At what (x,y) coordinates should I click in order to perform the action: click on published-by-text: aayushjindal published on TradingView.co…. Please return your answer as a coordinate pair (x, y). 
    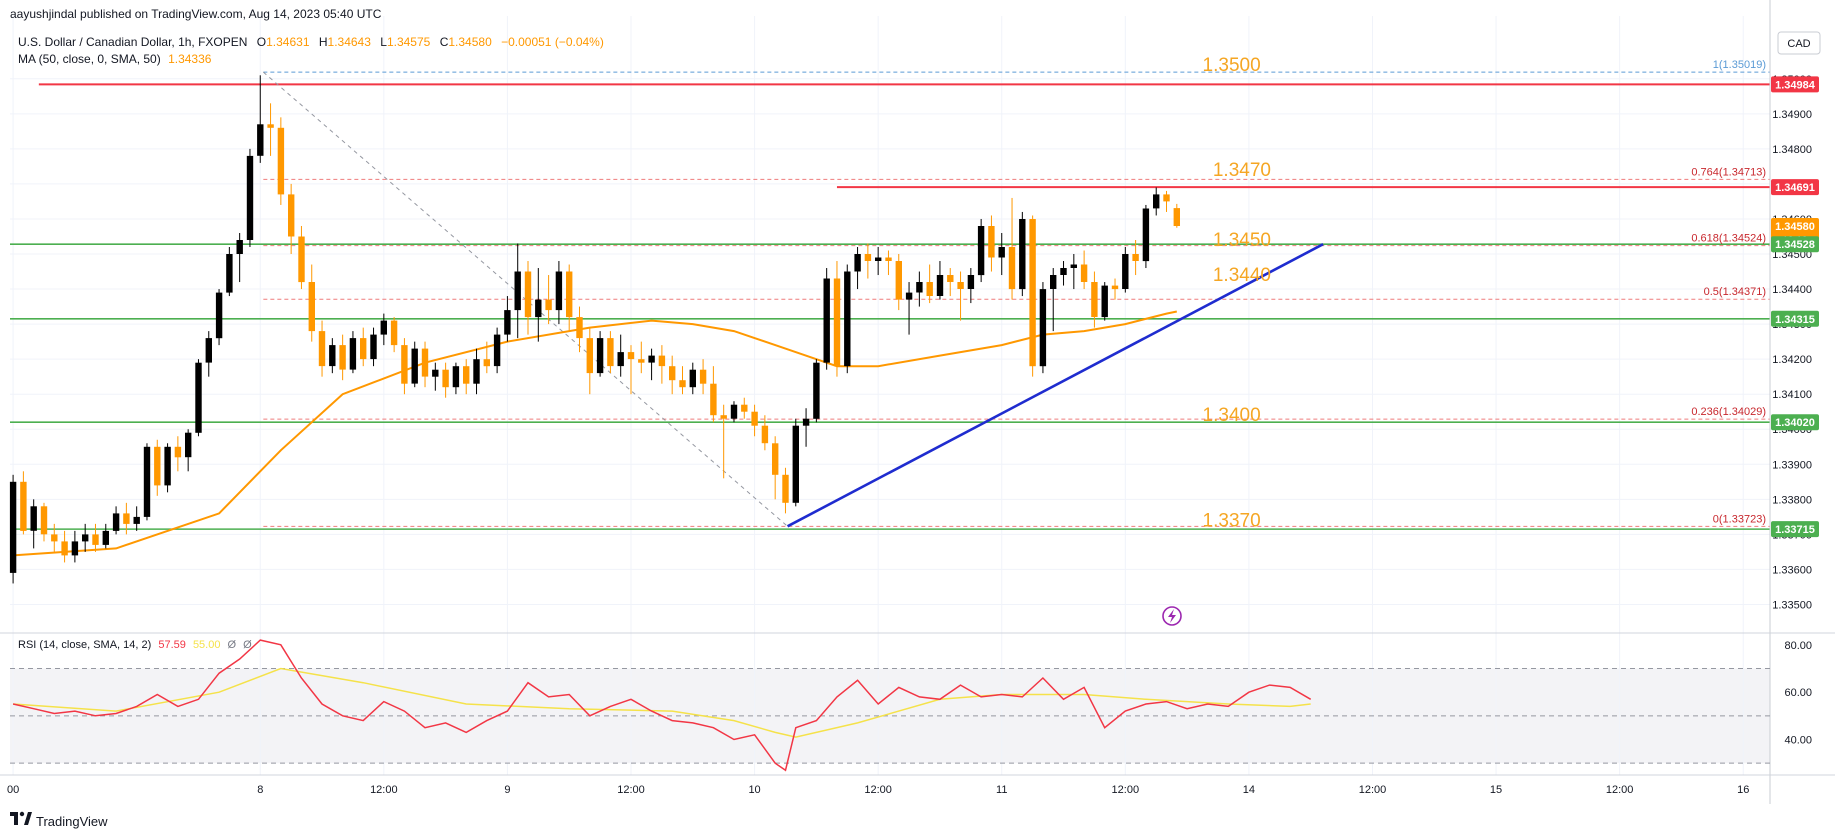
    Looking at the image, I should click on (196, 14).